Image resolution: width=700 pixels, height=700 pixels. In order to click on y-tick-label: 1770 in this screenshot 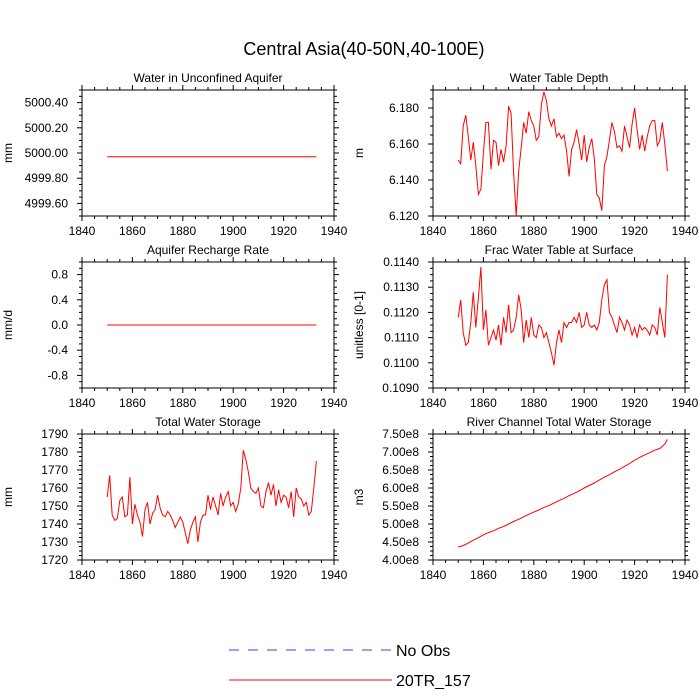, I will do `click(54, 470)`.